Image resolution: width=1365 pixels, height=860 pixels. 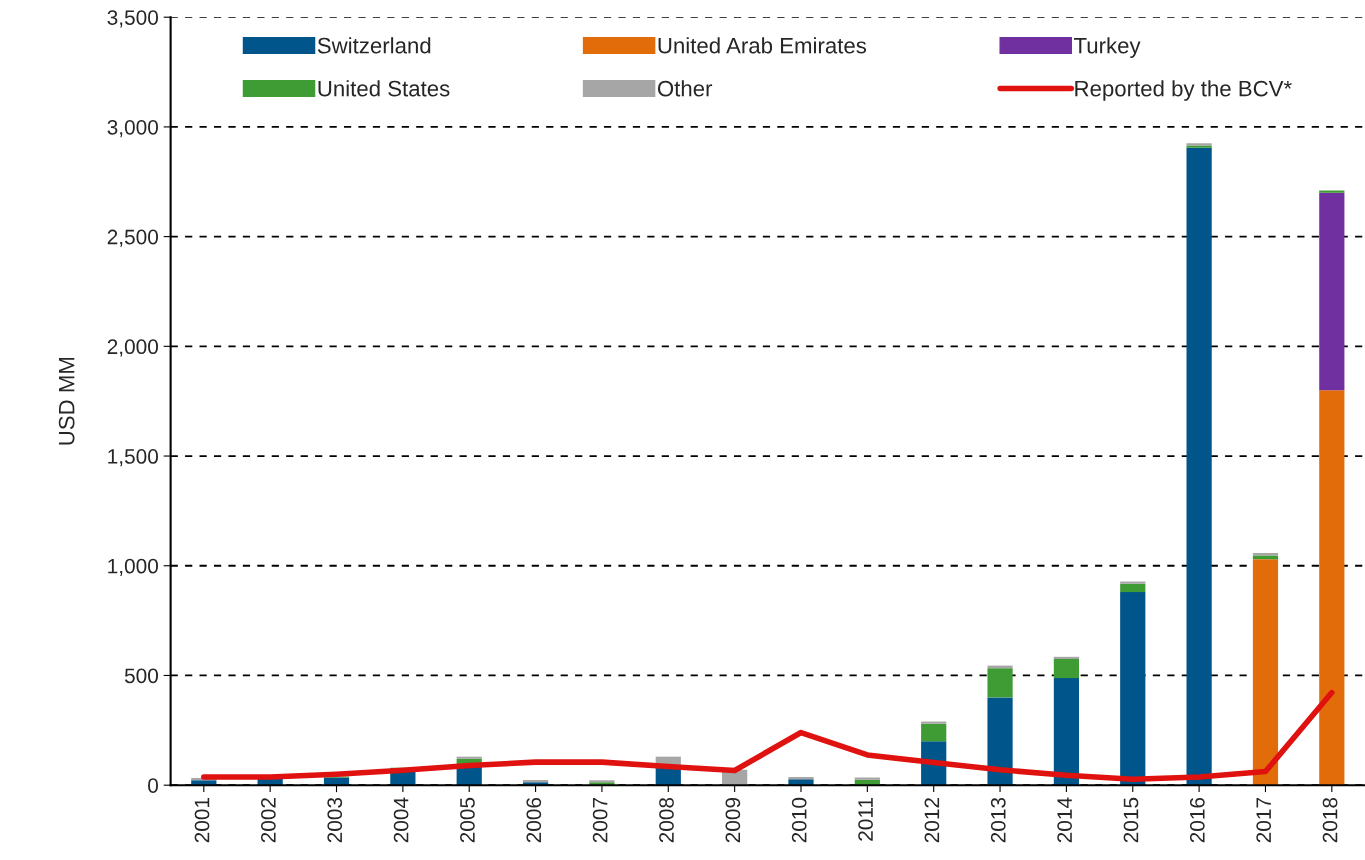 What do you see at coordinates (153, 785) in the screenshot?
I see `y-tick-label: 0` at bounding box center [153, 785].